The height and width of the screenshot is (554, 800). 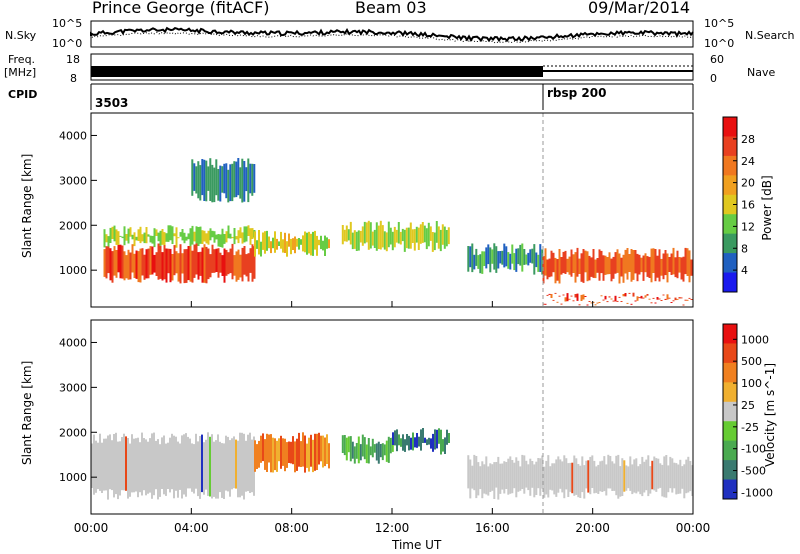 What do you see at coordinates (744, 248) in the screenshot?
I see `colorbar-tick-label: 8` at bounding box center [744, 248].